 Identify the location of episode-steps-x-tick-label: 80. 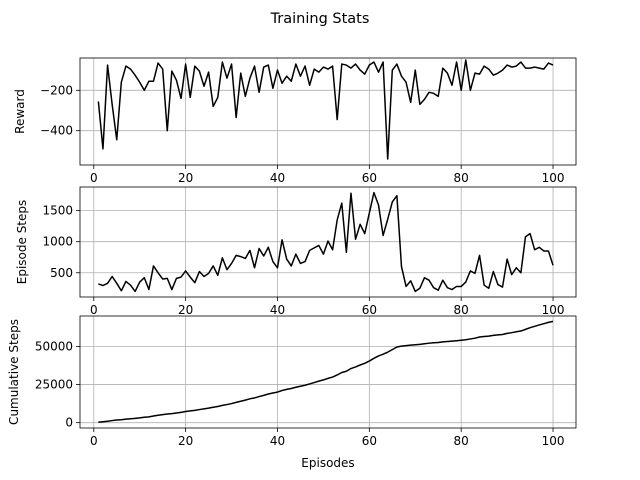
(461, 310).